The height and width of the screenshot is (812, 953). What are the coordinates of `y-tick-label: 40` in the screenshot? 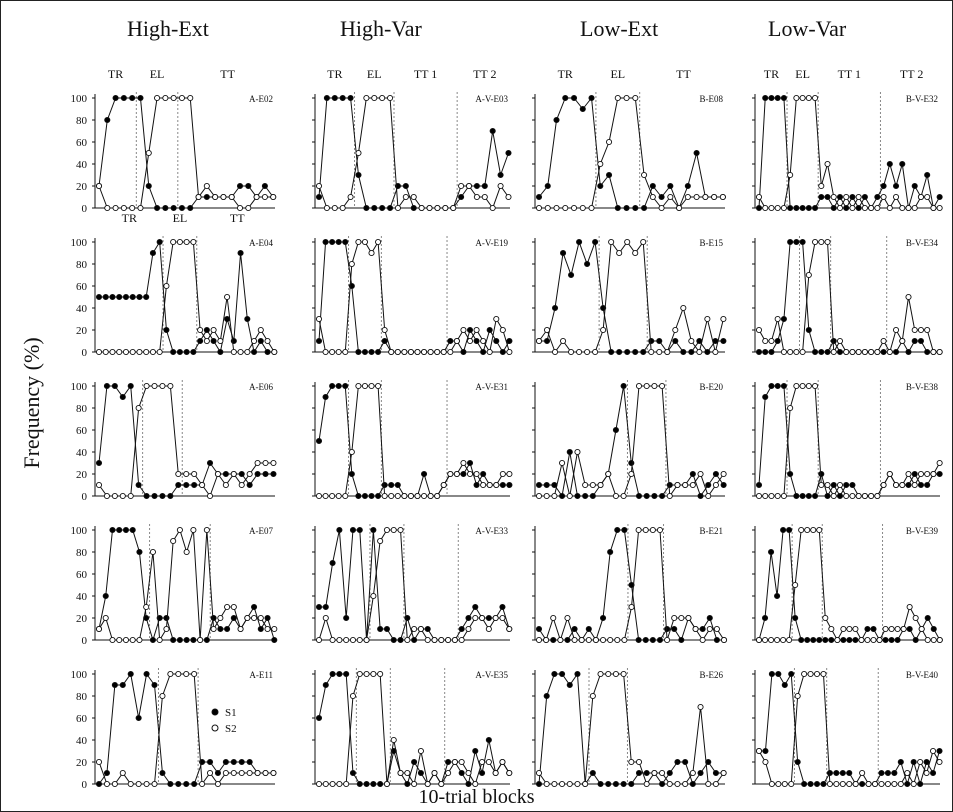 It's located at (82, 741).